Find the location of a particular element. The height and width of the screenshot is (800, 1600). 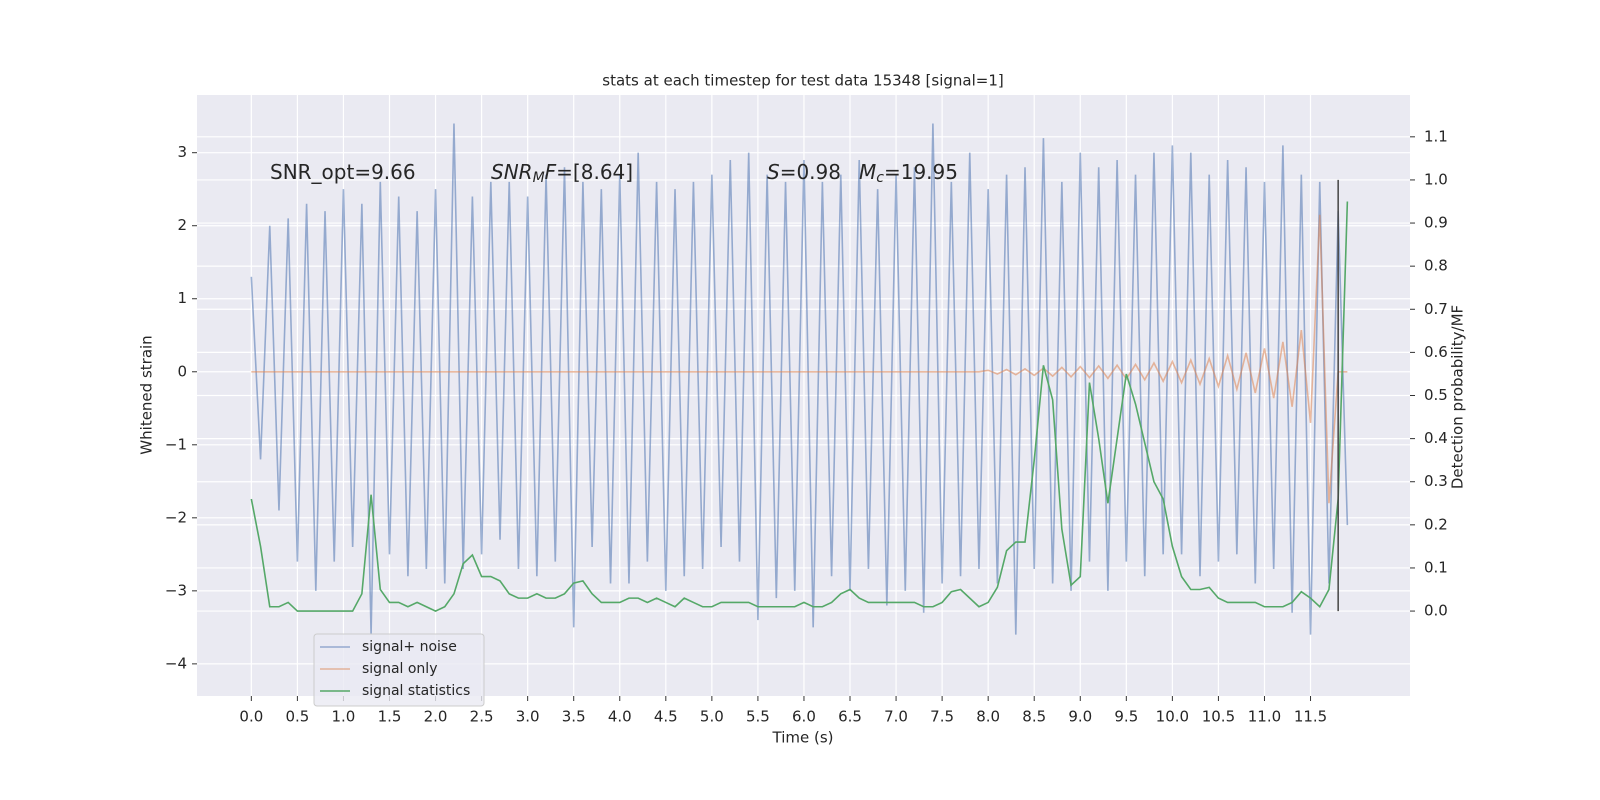

y-tick-label: 3 is located at coordinates (182, 152).